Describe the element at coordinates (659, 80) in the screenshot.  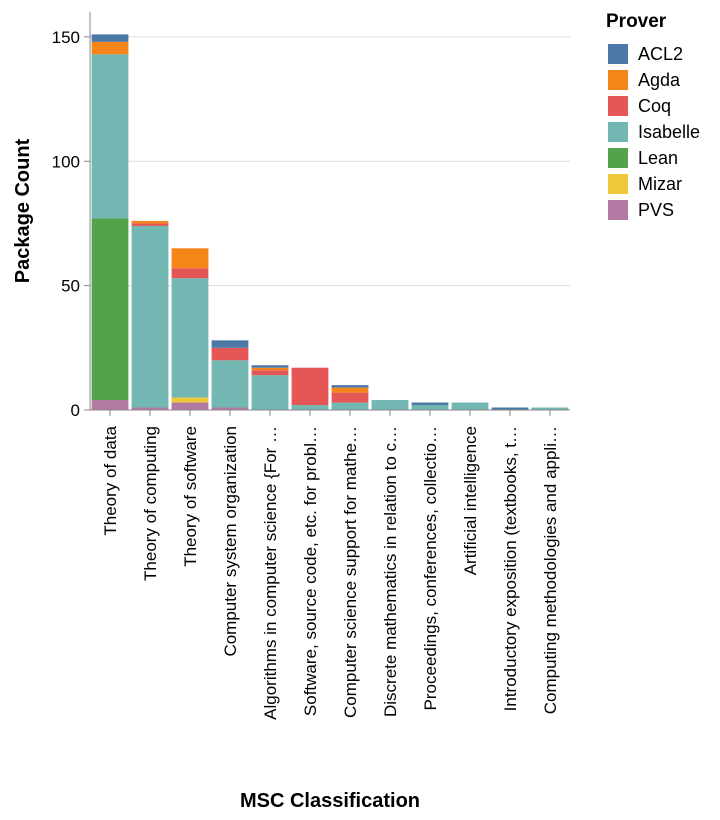
I see `legend-label-agda: Agda` at that location.